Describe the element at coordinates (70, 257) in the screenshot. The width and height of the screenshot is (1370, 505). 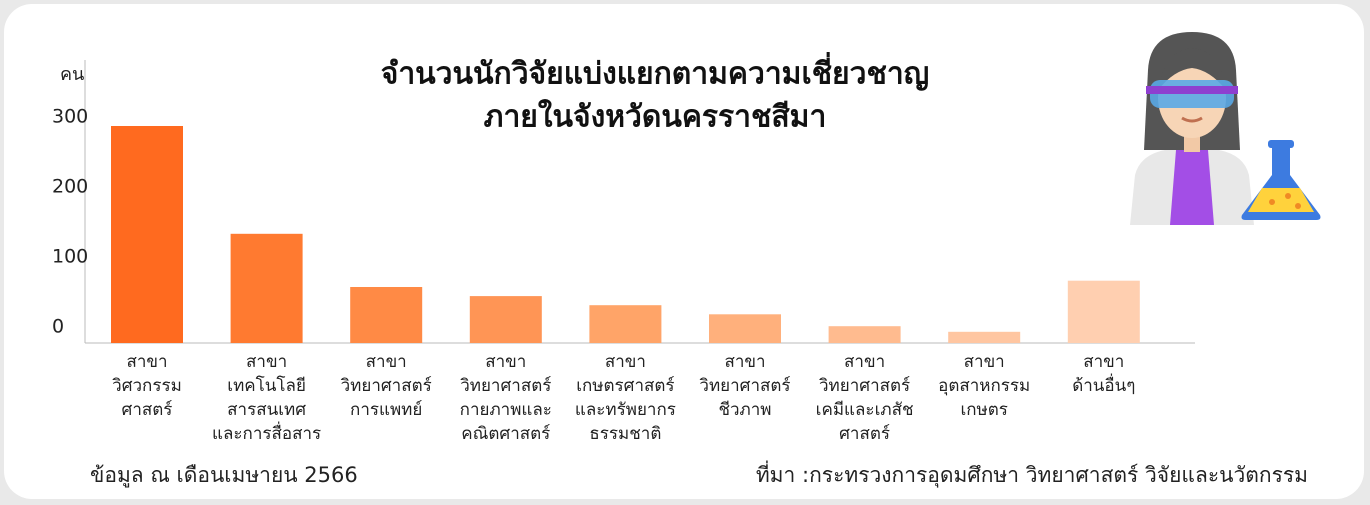
I see `y-tick-label: 100` at that location.